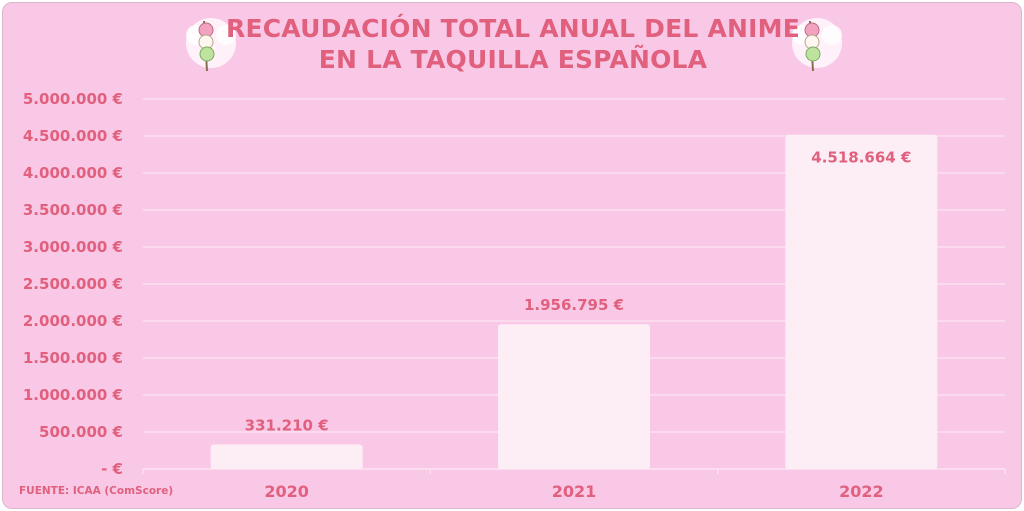 Image resolution: width=1024 pixels, height=511 pixels. What do you see at coordinates (861, 158) in the screenshot?
I see `data-label: 4.518.664 €` at bounding box center [861, 158].